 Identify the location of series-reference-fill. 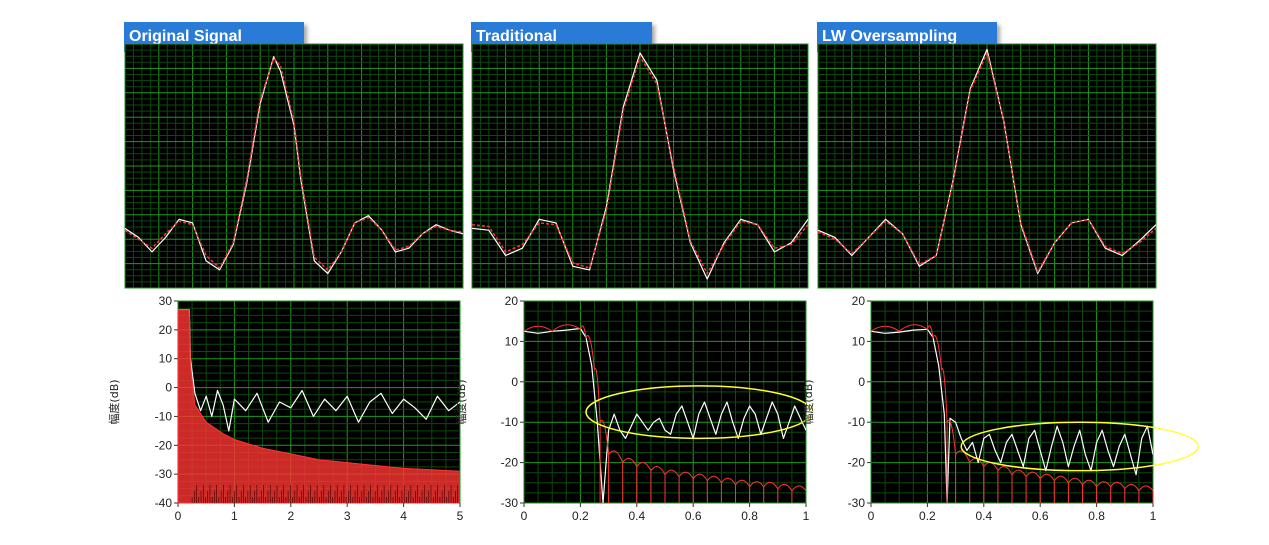
(319, 406).